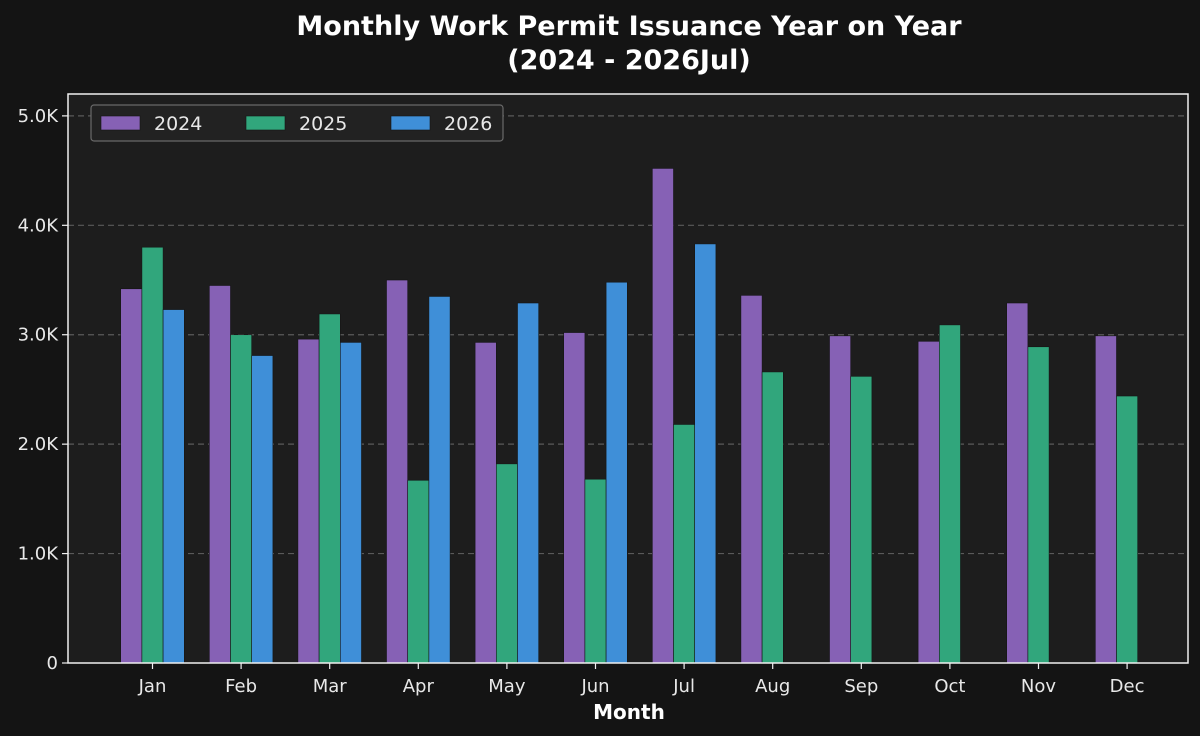 The image size is (1200, 736). What do you see at coordinates (662, 416) in the screenshot?
I see `bar-2024-jul` at bounding box center [662, 416].